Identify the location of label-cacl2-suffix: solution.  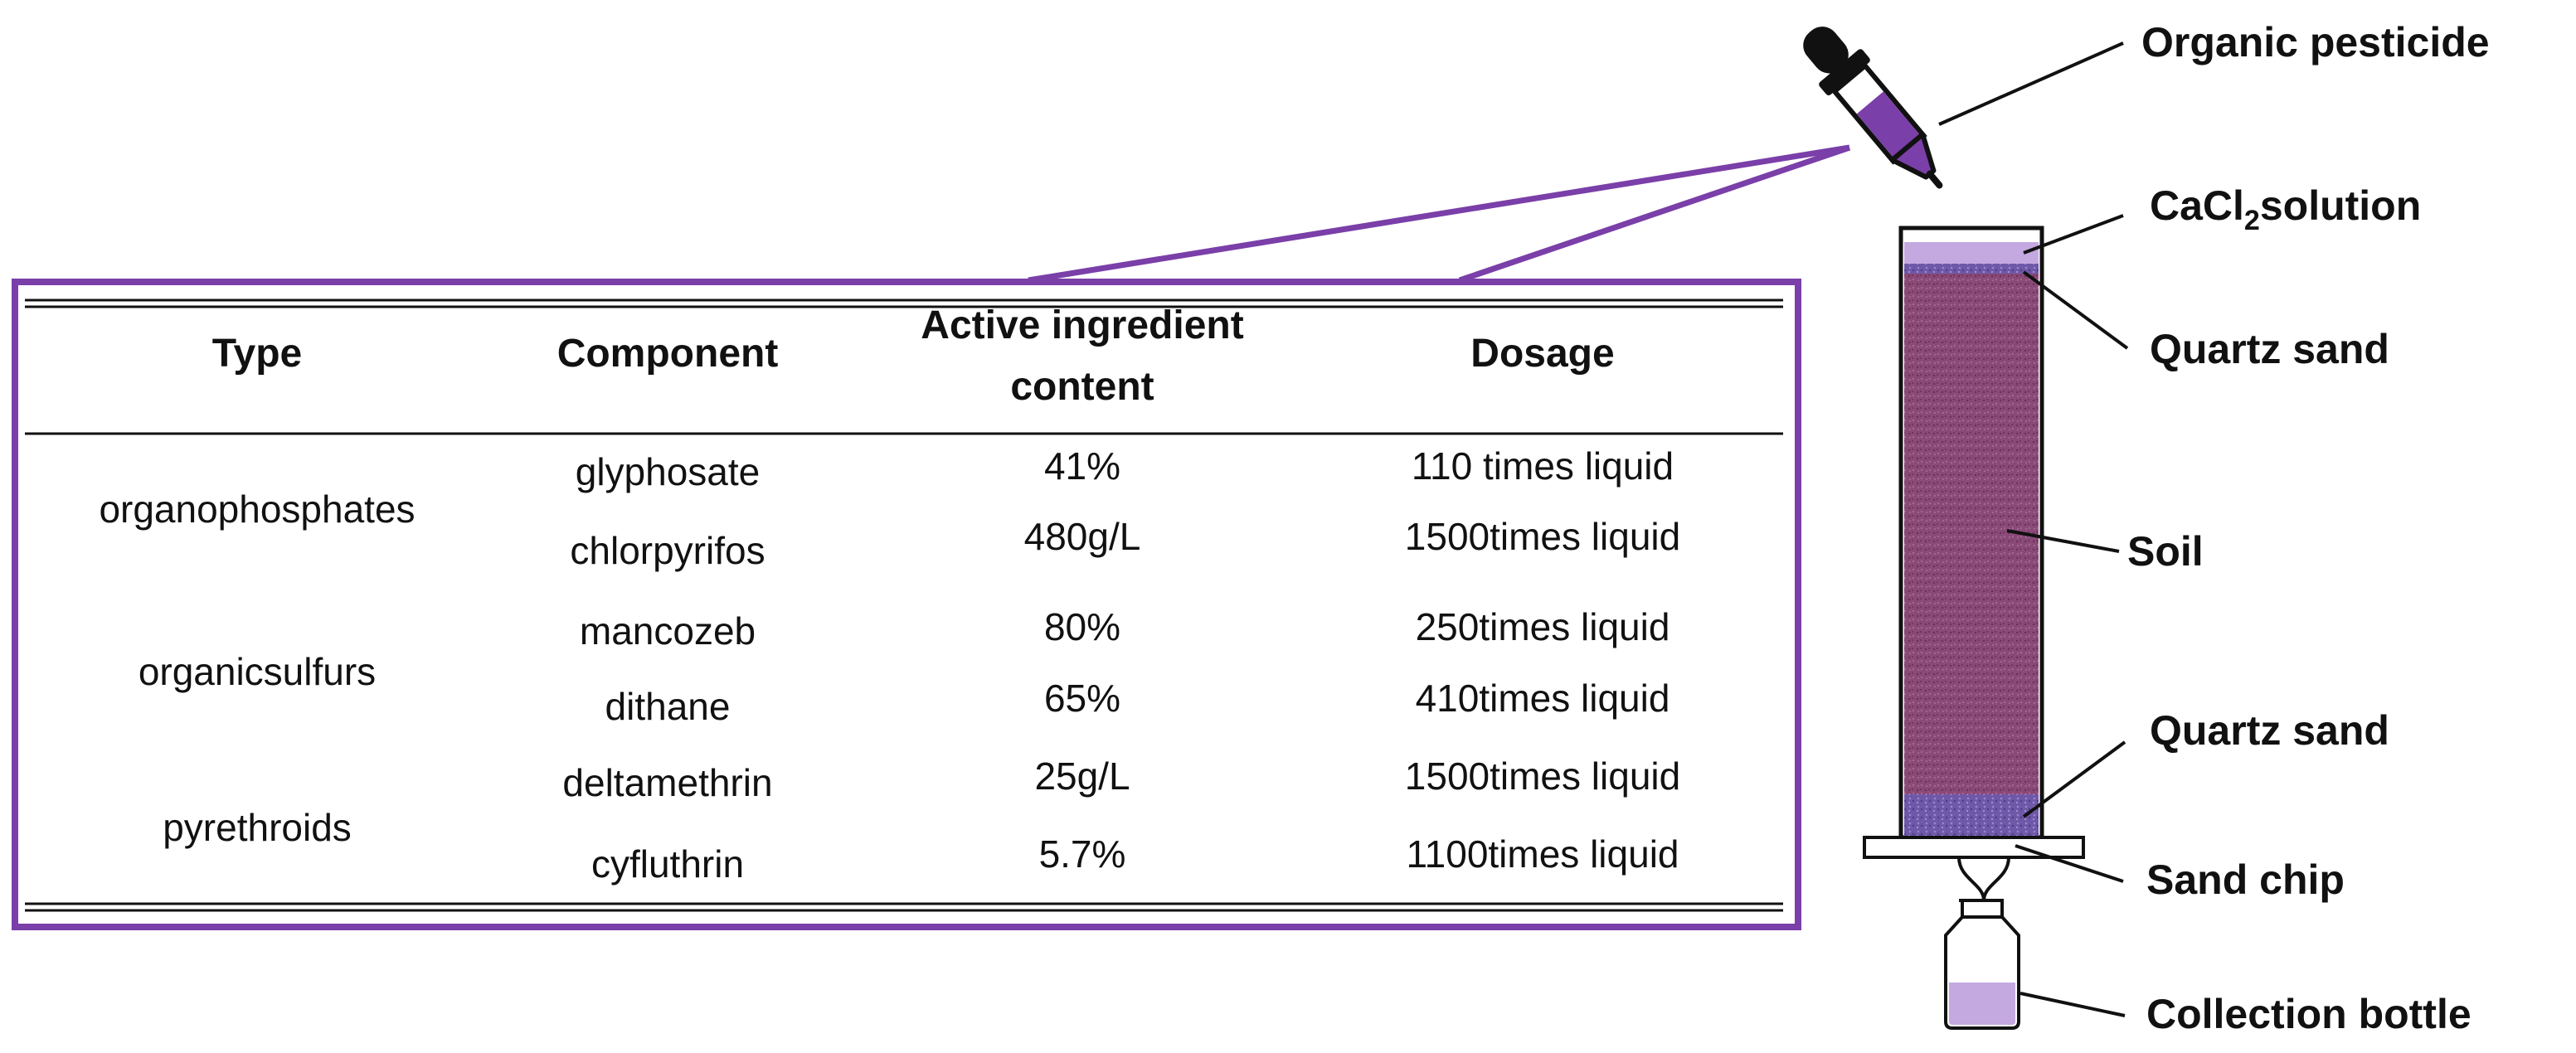
(2340, 205).